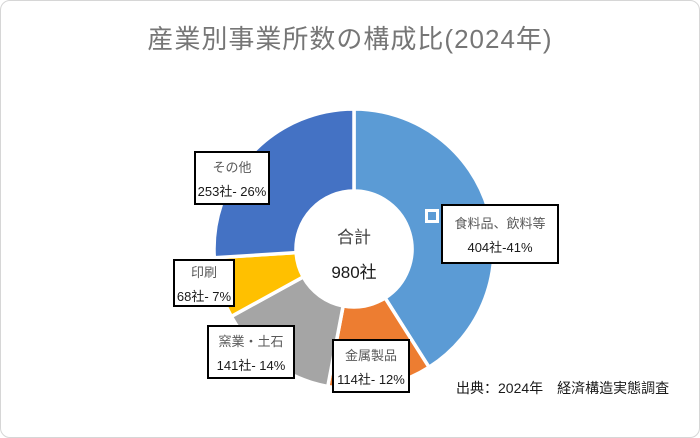 The height and width of the screenshot is (438, 700). I want to click on data-label-printing: 印刷 68社- 7%, so click(204, 283).